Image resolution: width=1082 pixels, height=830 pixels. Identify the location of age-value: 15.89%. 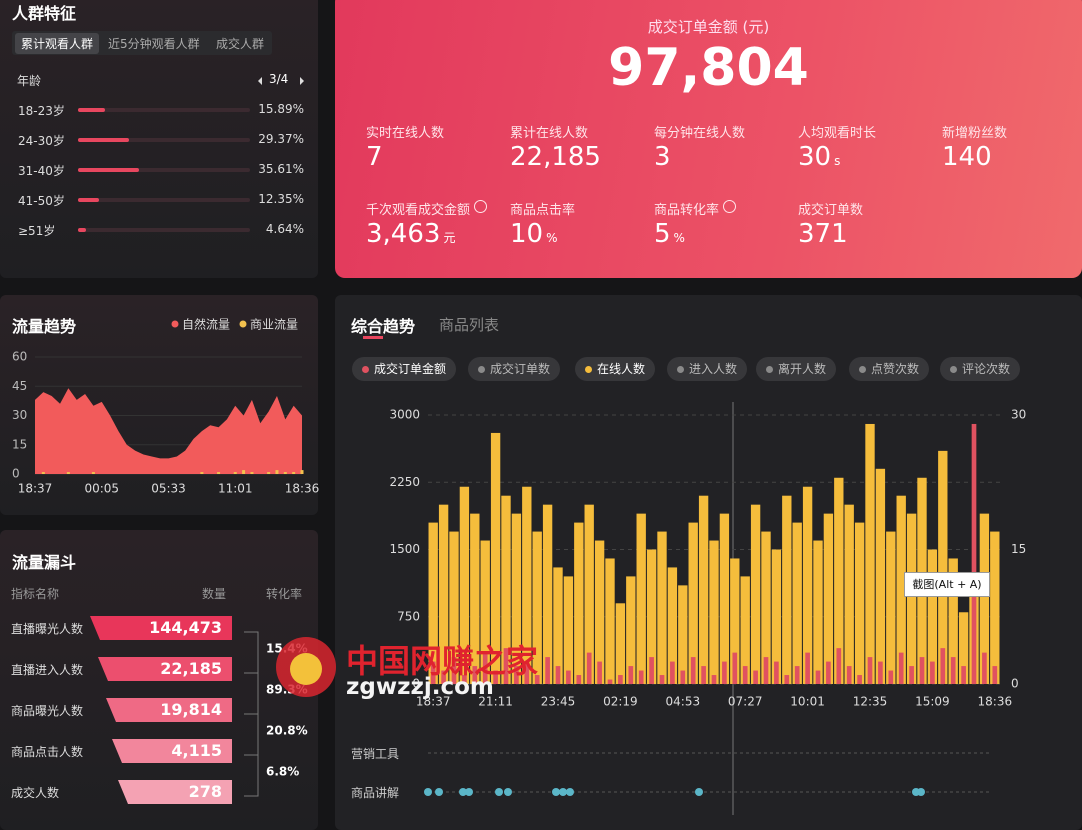
(281, 109).